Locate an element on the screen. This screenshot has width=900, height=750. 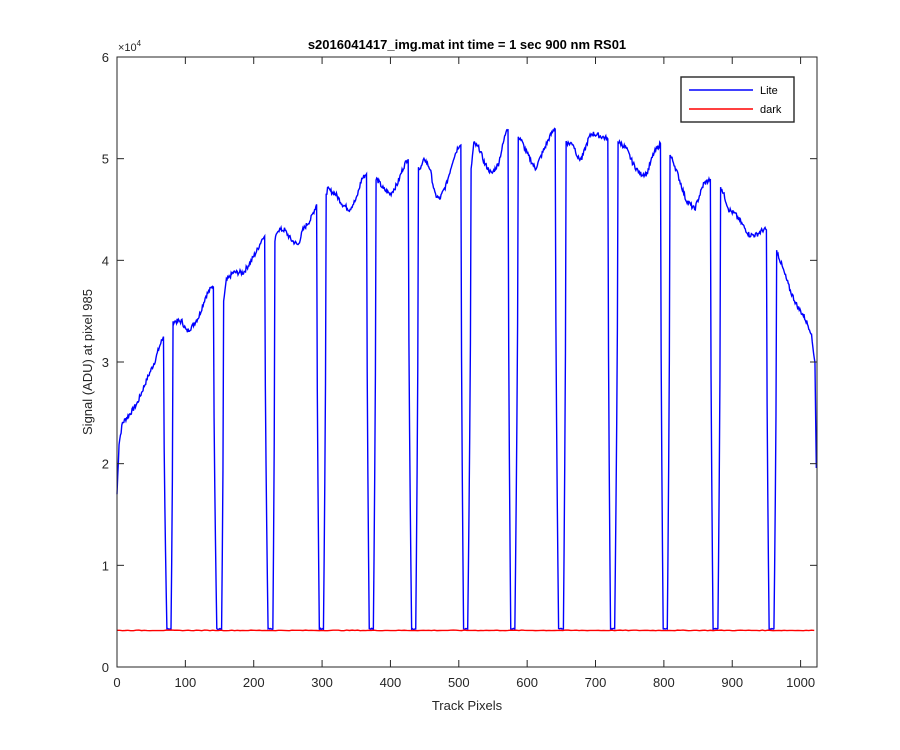
y-exponent-label: ×10⁴ is located at coordinates (130, 46).